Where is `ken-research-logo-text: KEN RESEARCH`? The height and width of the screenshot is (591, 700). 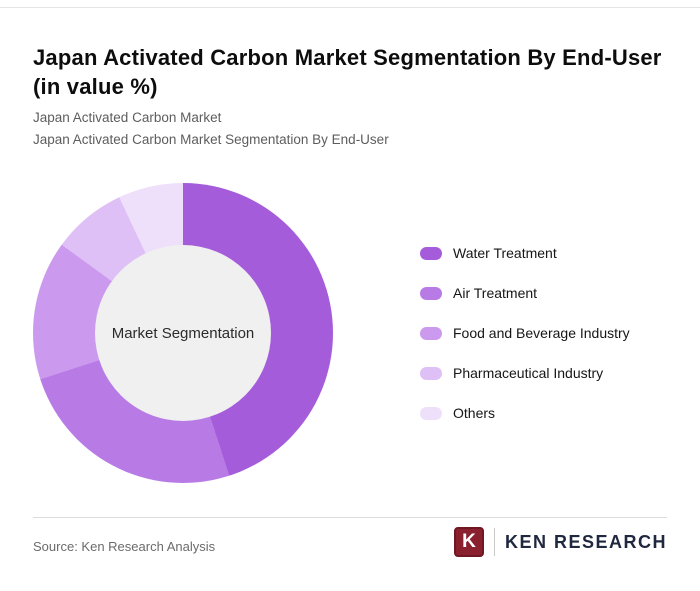 ken-research-logo-text: KEN RESEARCH is located at coordinates (585, 541).